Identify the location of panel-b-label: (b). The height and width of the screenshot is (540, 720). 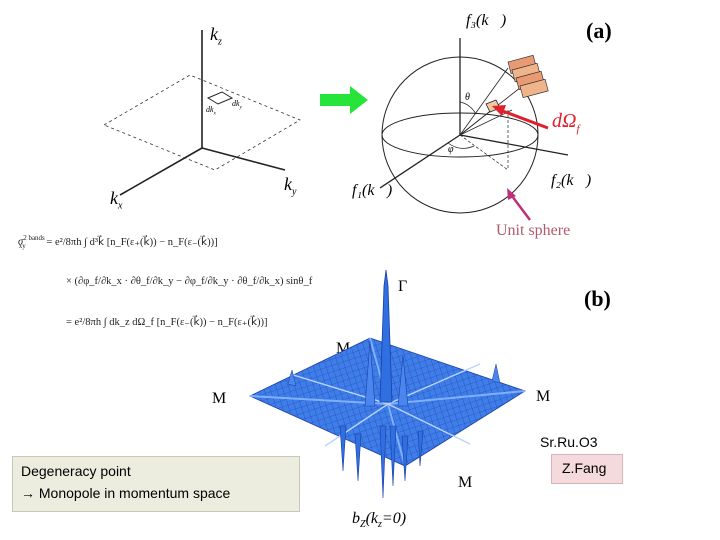
(597, 298).